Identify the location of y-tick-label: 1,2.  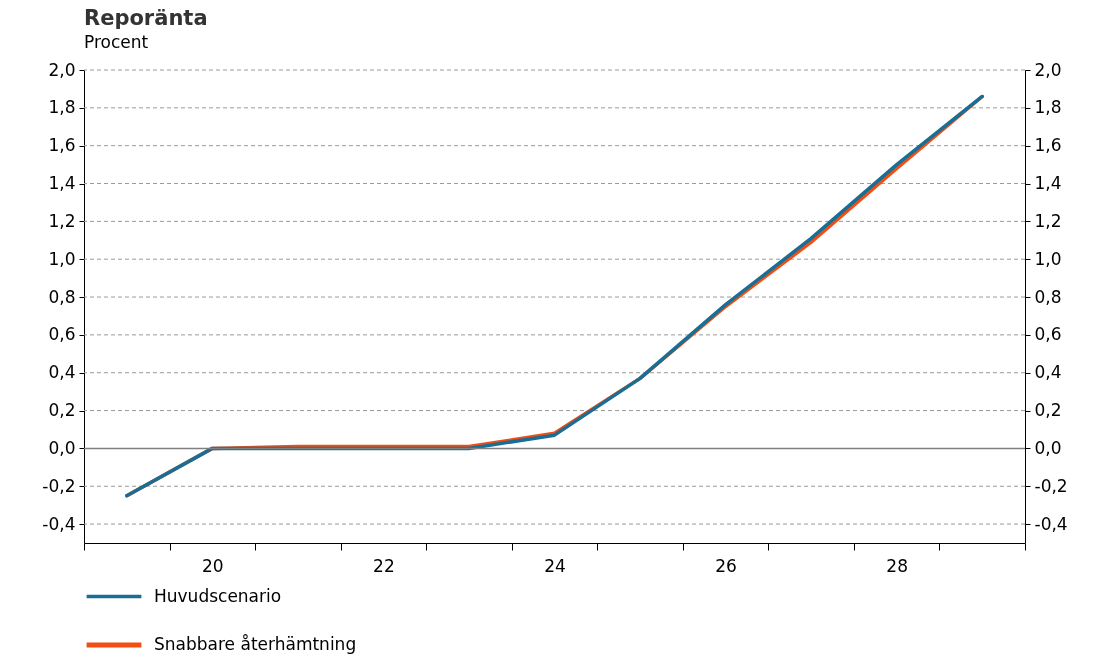
(62, 220).